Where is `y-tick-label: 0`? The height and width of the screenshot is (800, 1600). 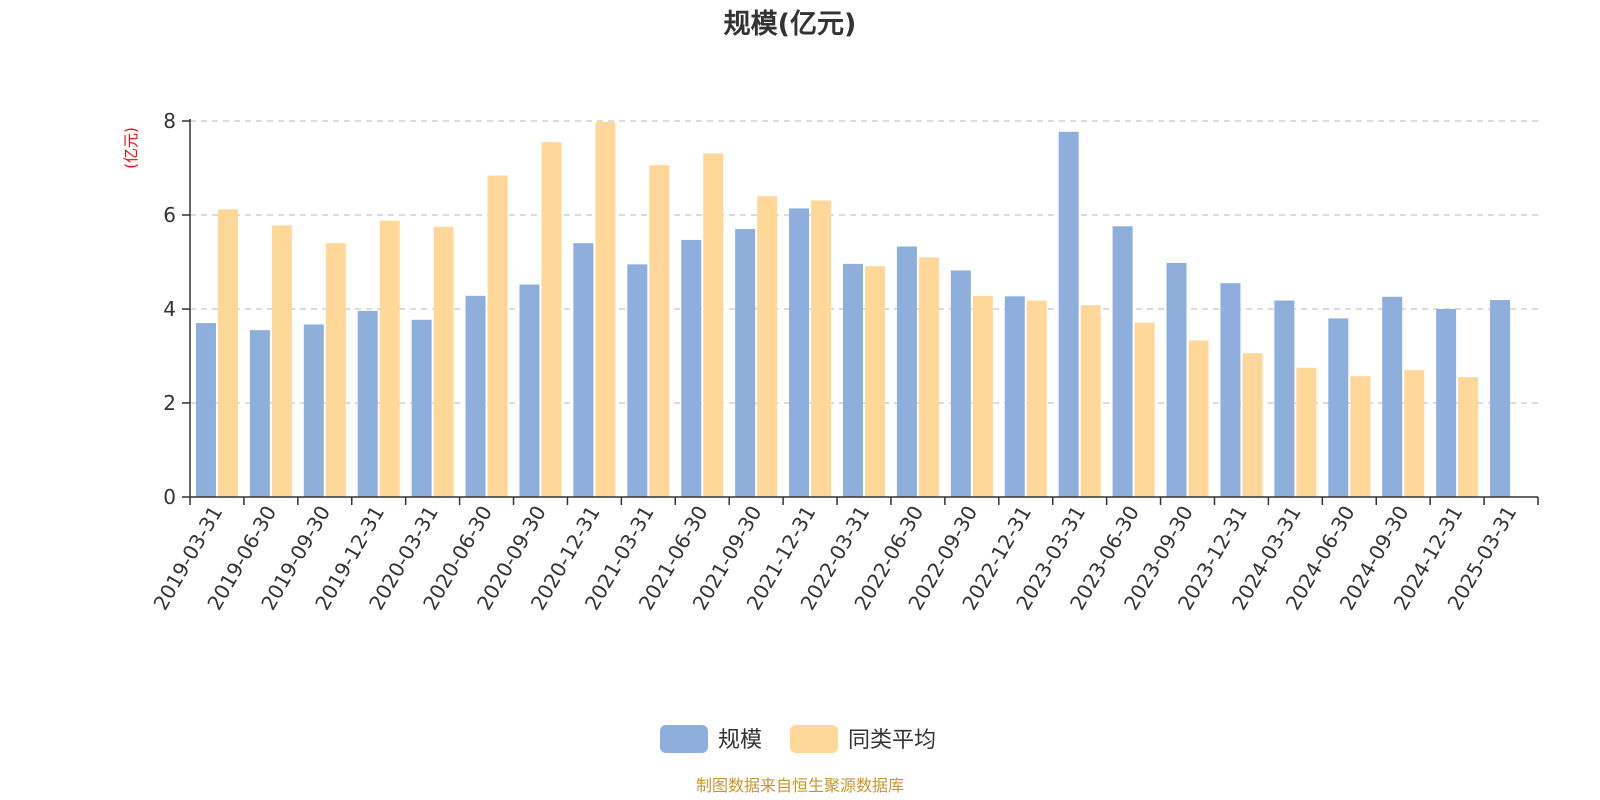
y-tick-label: 0 is located at coordinates (169, 497).